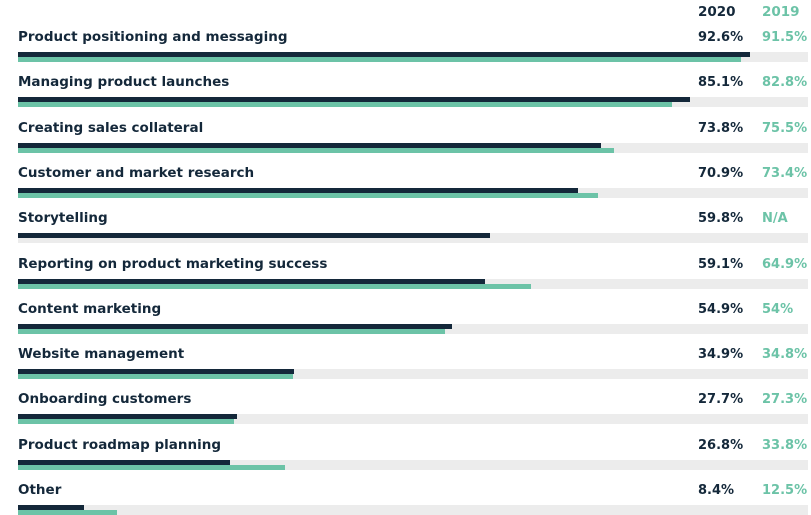  I want to click on value-label-2019: 54%, so click(778, 309).